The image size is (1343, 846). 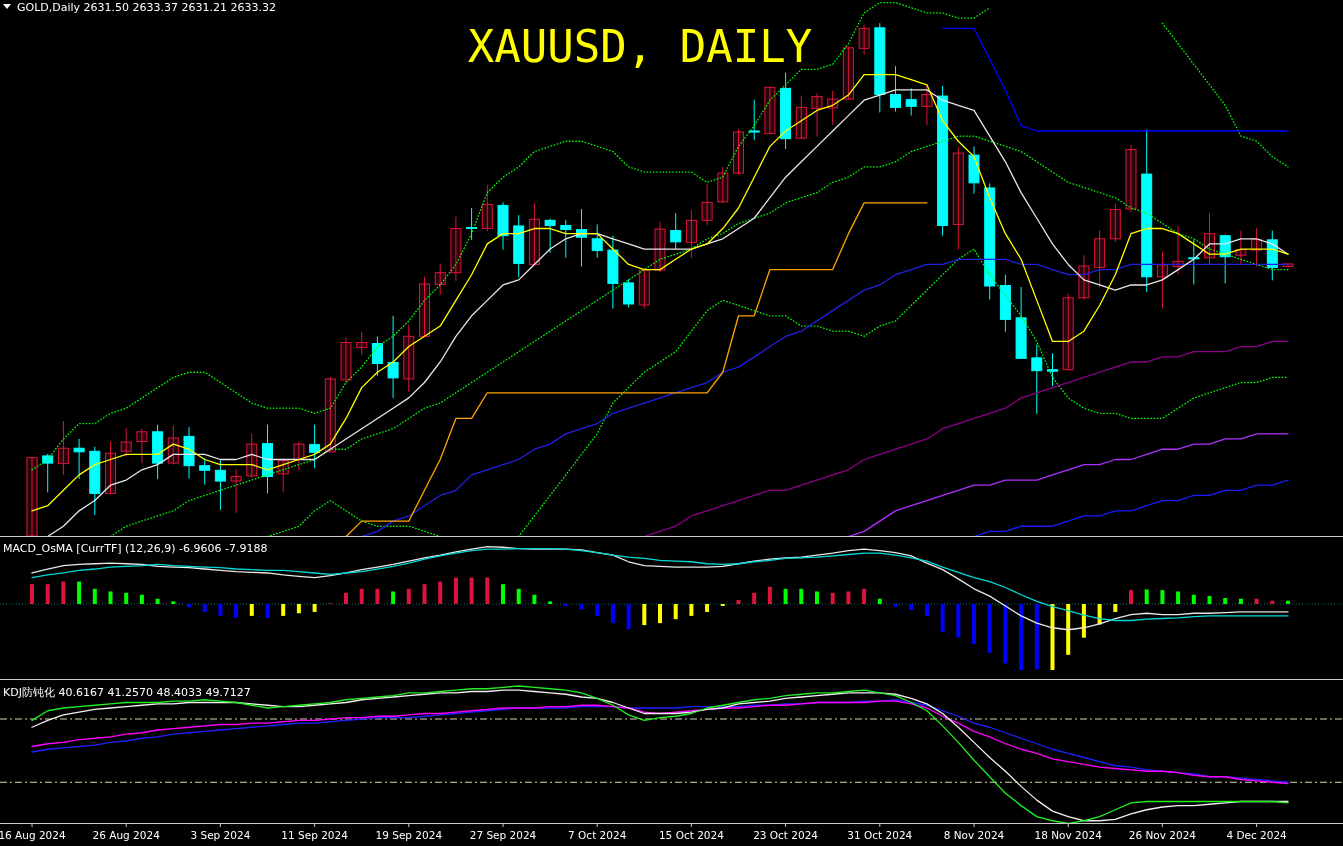 What do you see at coordinates (503, 835) in the screenshot?
I see `x-tick-label: 27 Sep 2024` at bounding box center [503, 835].